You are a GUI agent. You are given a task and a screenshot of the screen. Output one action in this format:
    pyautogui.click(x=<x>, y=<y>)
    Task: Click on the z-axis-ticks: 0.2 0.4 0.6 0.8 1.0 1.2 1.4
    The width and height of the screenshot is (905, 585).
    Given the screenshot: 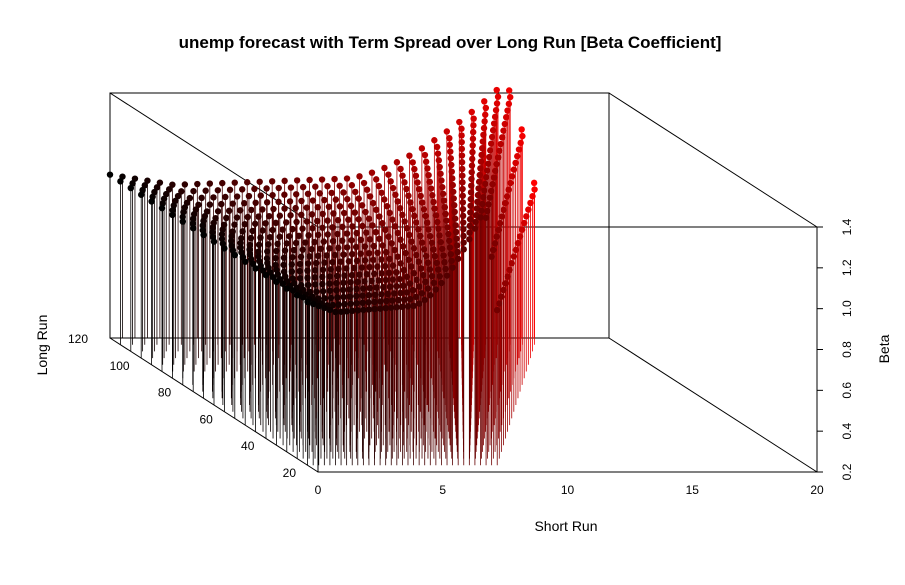 What is the action you would take?
    pyautogui.click(x=835, y=349)
    